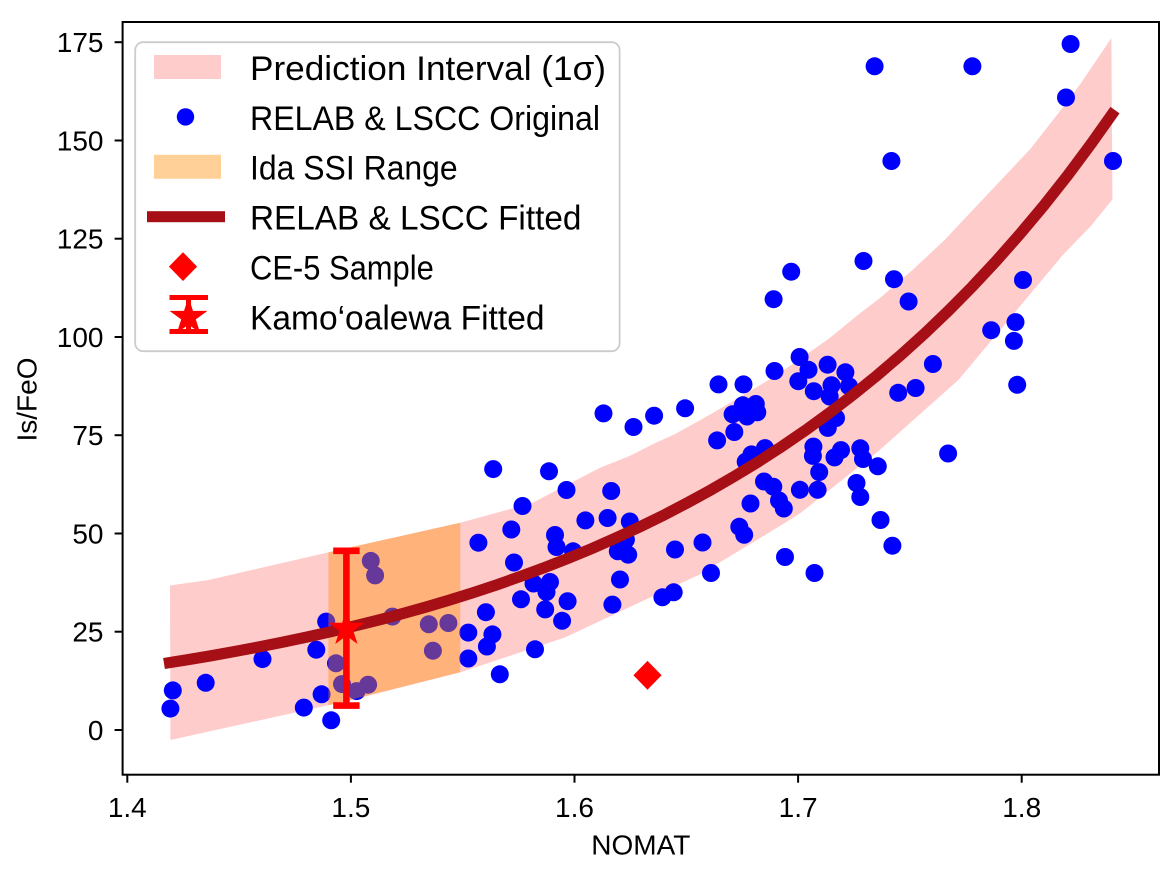 This screenshot has height=869, width=1175. I want to click on svg-text: 125, so click(80, 239).